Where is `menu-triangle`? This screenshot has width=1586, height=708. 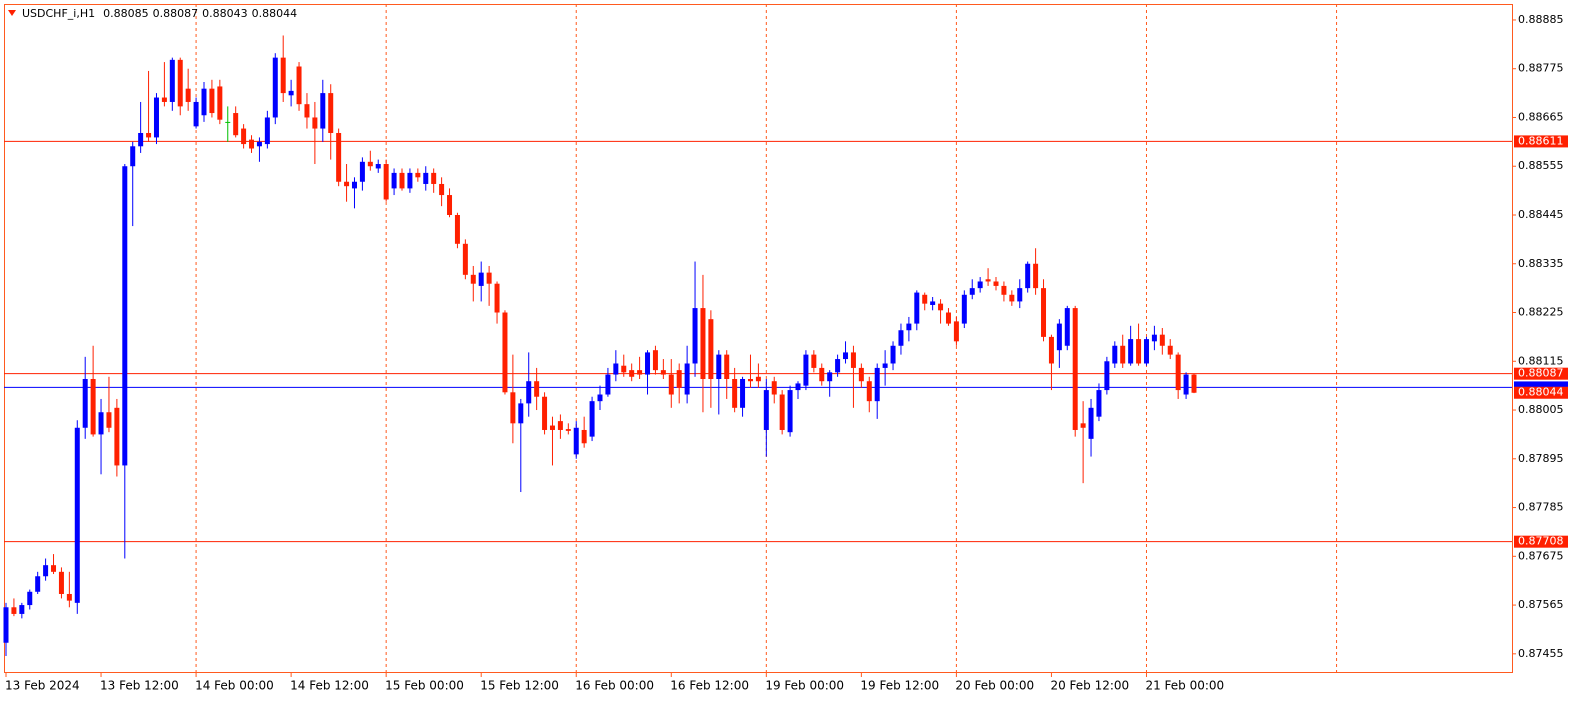
menu-triangle is located at coordinates (12, 13).